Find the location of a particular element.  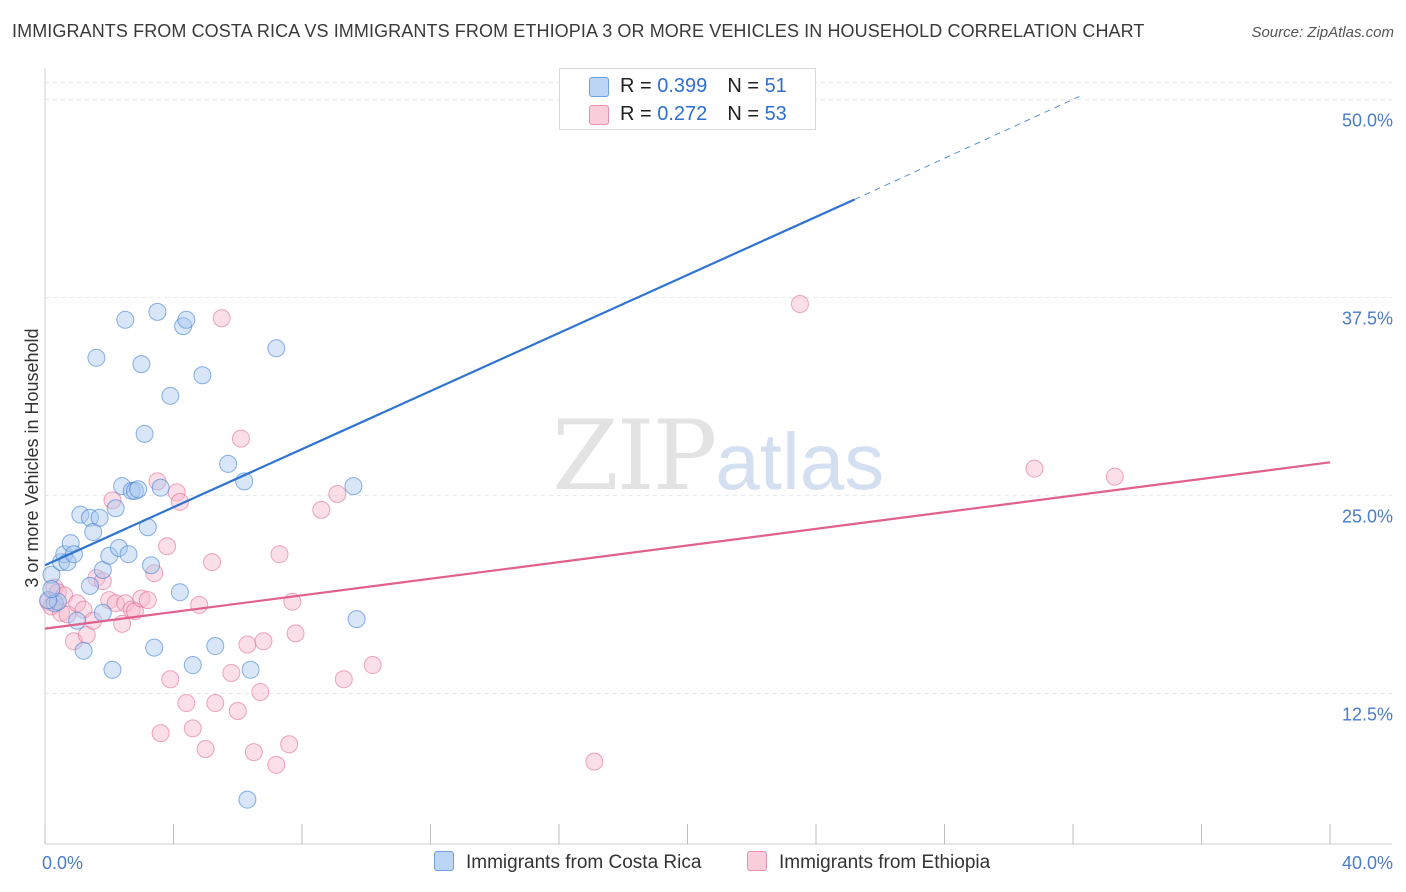

watermark-atlas: atlas is located at coordinates (800, 461).